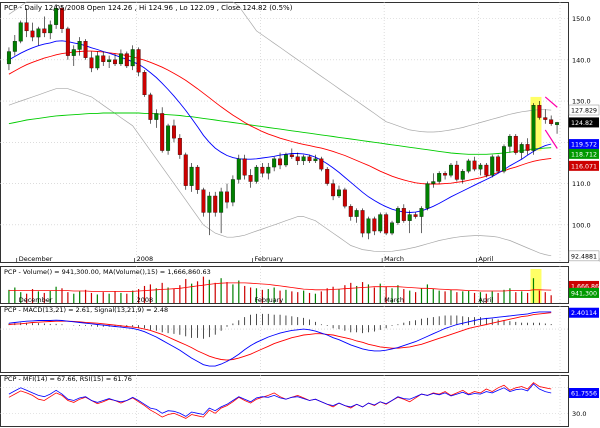  I want to click on volume-bars, so click(280, 289).